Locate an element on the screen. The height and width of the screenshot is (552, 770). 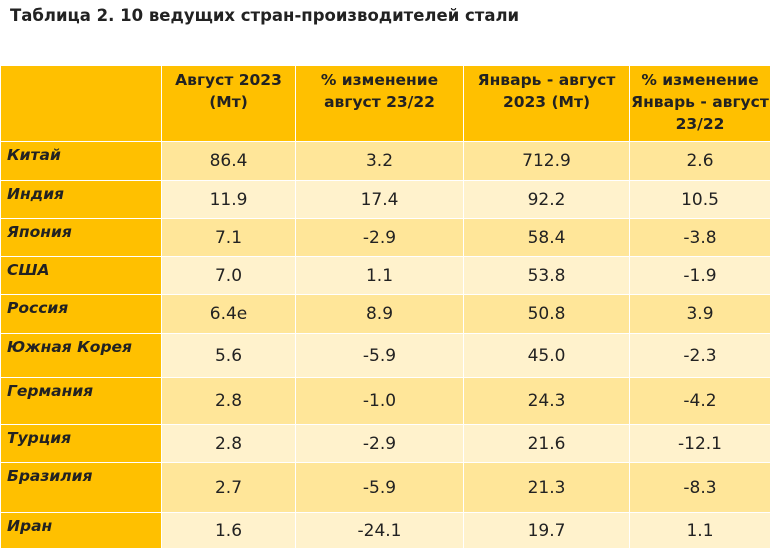
jan-aug-2023-cell: 50.8 is located at coordinates (546, 314).